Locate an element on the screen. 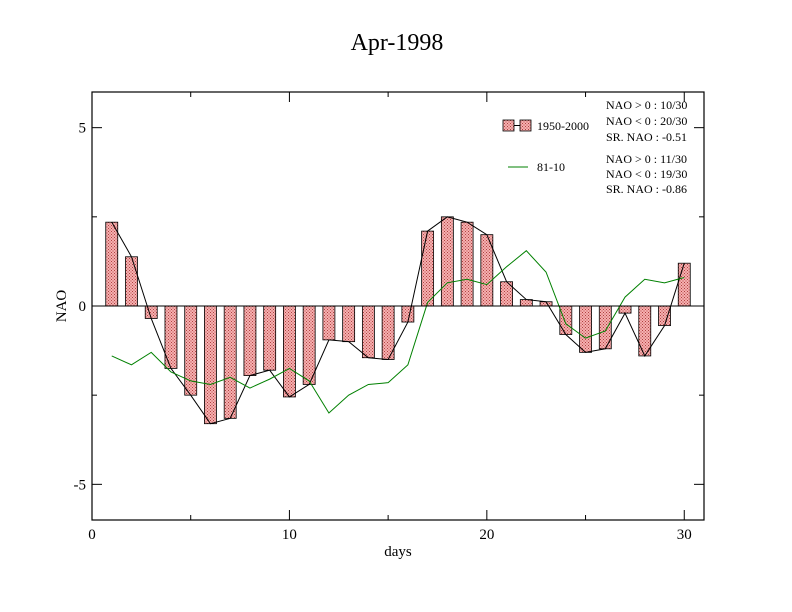 The height and width of the screenshot is (612, 792). chart-title: Apr-1998 is located at coordinates (397, 43).